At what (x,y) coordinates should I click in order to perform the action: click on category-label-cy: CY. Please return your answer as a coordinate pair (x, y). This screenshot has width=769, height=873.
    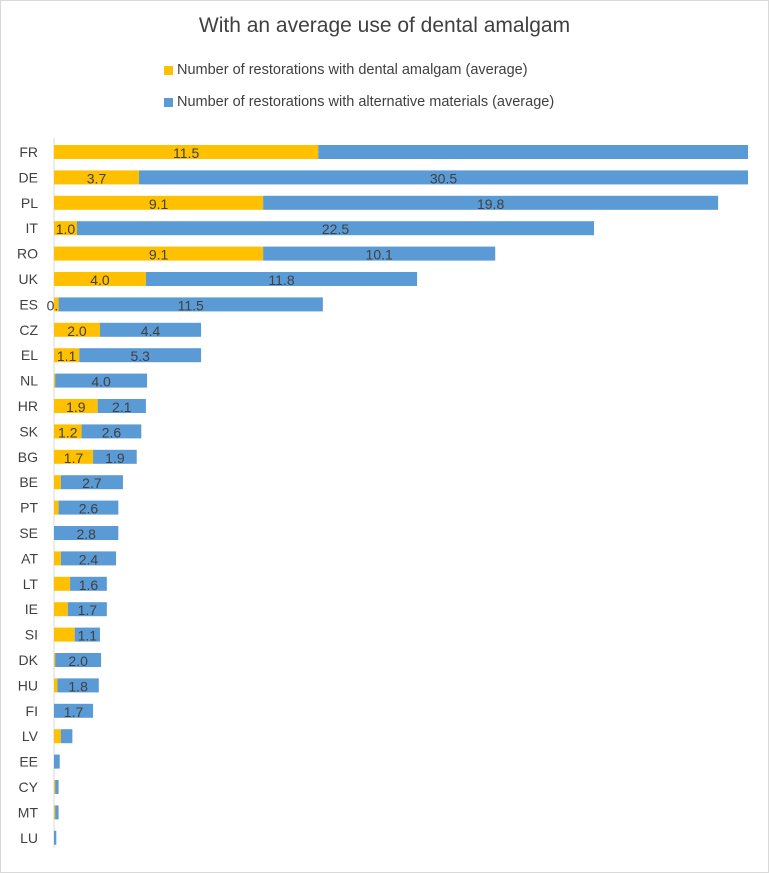
    Looking at the image, I should click on (29, 787).